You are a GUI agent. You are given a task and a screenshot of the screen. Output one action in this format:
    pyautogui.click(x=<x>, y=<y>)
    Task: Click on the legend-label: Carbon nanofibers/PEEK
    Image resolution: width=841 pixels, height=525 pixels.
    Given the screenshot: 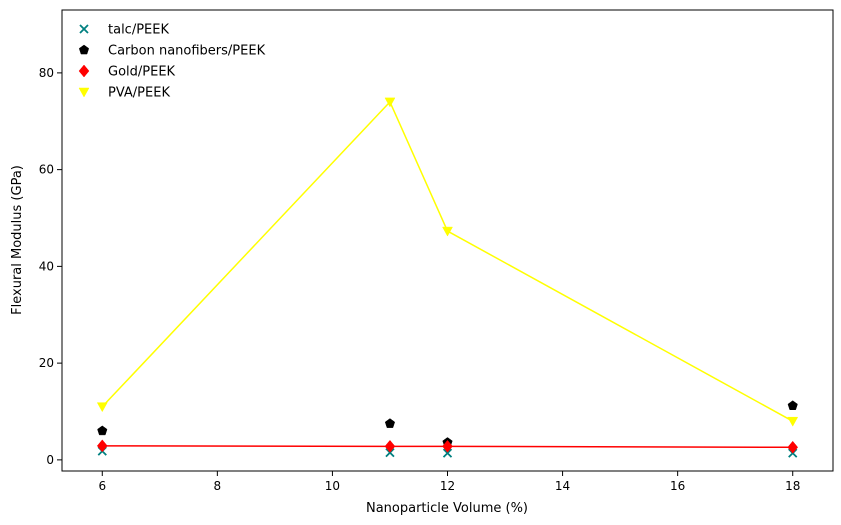 What is the action you would take?
    pyautogui.click(x=187, y=51)
    